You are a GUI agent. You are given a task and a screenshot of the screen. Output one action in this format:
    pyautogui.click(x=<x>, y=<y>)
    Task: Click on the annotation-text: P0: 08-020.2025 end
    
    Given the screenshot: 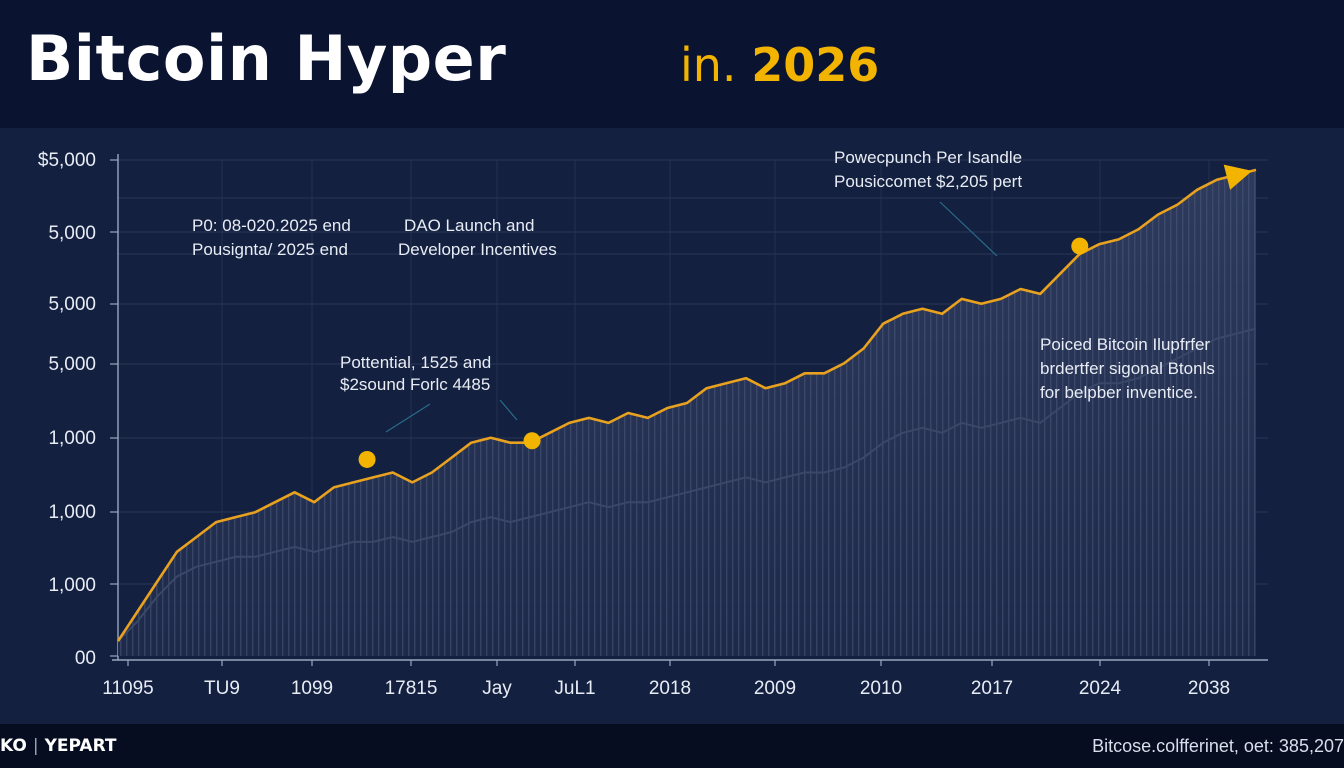 What is the action you would take?
    pyautogui.click(x=271, y=225)
    